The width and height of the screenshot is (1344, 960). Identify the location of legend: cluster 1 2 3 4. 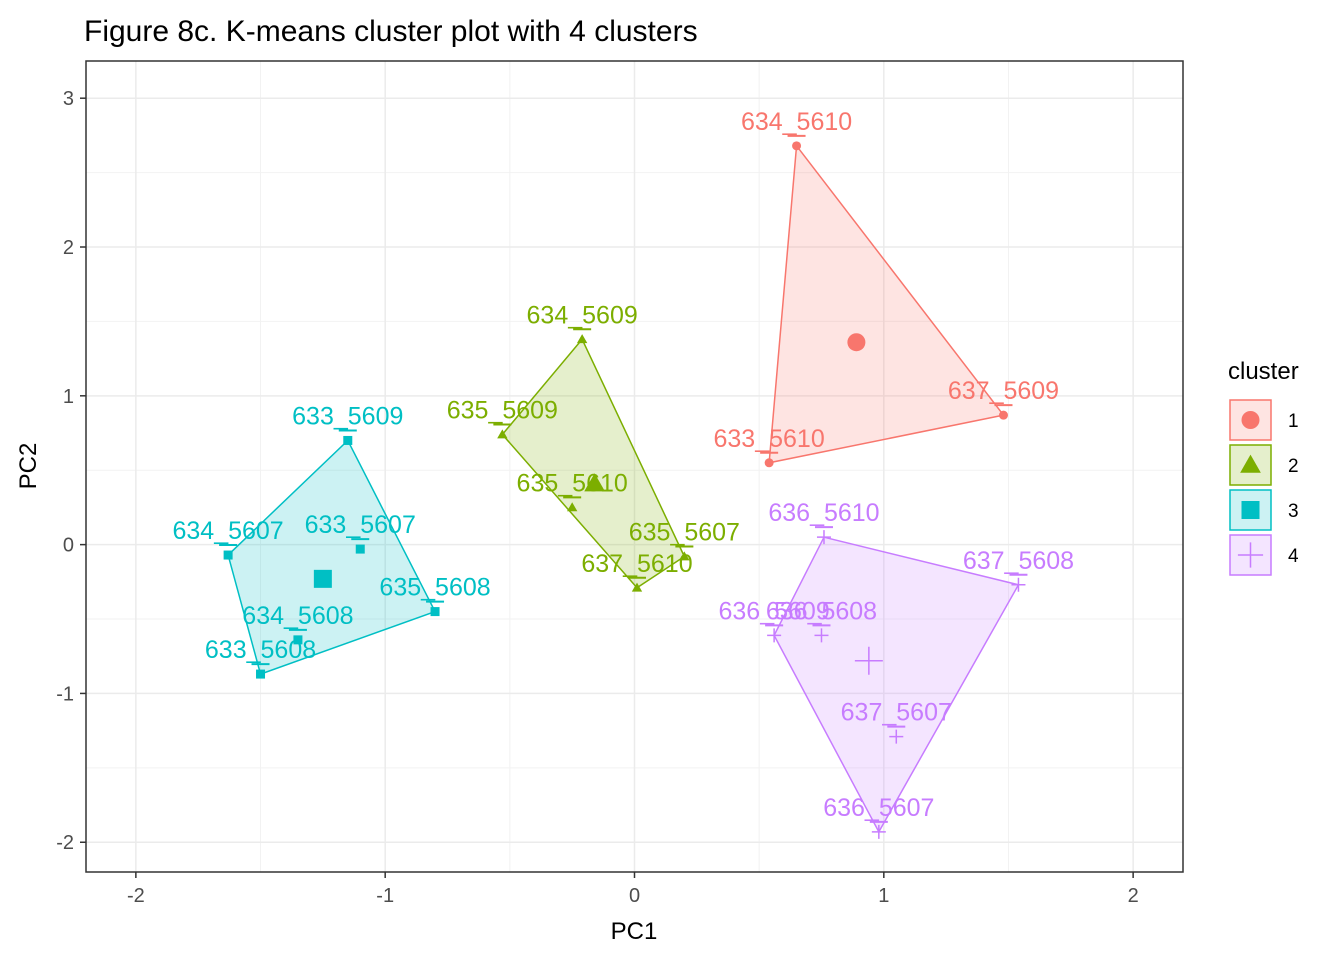
(1263, 467).